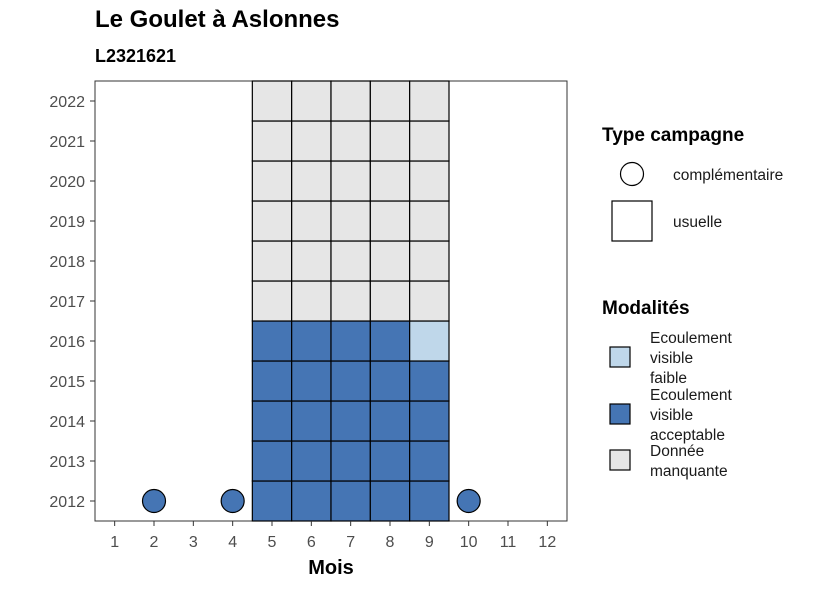 This screenshot has width=826, height=590. Describe the element at coordinates (331, 568) in the screenshot. I see `x-axis-title: Mois` at that location.